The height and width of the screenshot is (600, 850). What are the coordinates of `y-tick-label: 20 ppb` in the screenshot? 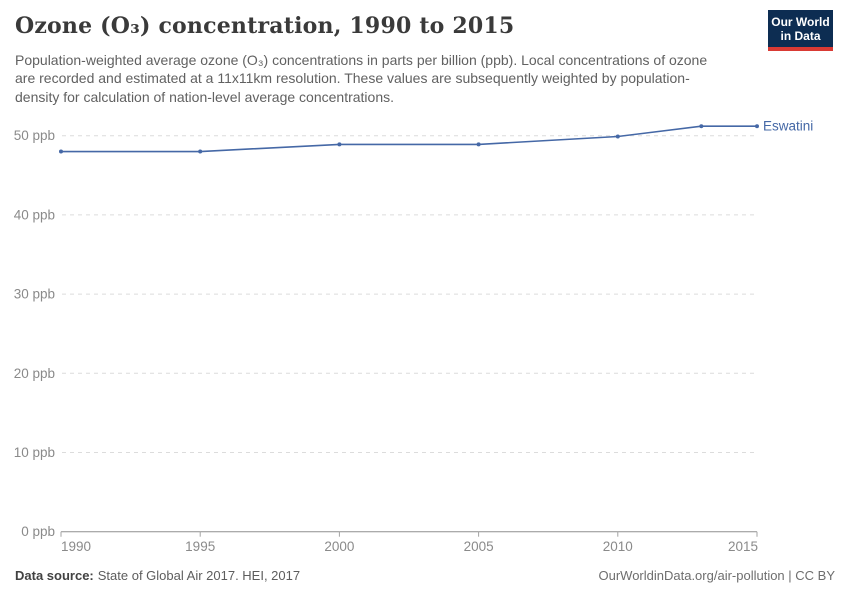 It's located at (34, 373).